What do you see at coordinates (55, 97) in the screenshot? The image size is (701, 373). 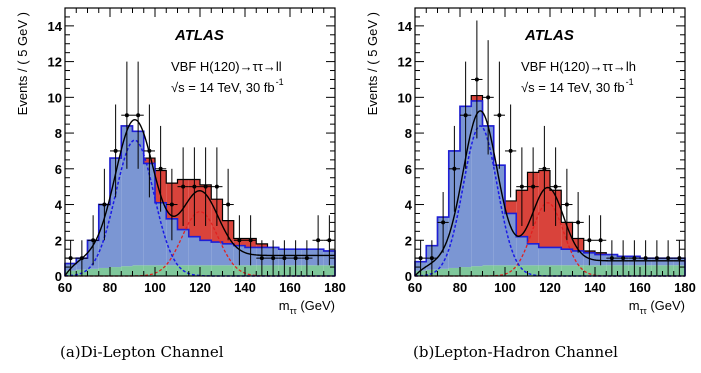 I see `y-tick-label: 10` at bounding box center [55, 97].